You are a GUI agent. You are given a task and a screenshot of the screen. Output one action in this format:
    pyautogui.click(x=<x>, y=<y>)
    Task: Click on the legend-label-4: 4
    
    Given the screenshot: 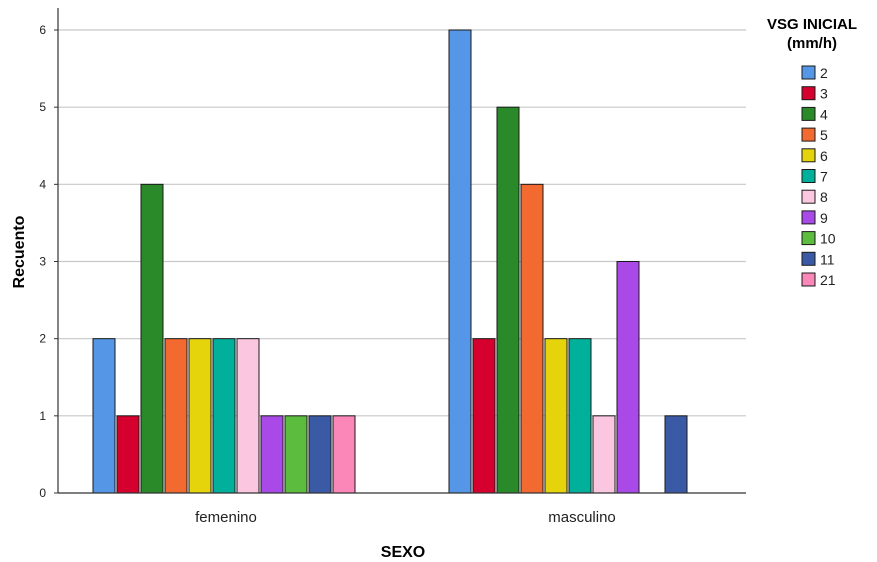 What is the action you would take?
    pyautogui.click(x=824, y=114)
    